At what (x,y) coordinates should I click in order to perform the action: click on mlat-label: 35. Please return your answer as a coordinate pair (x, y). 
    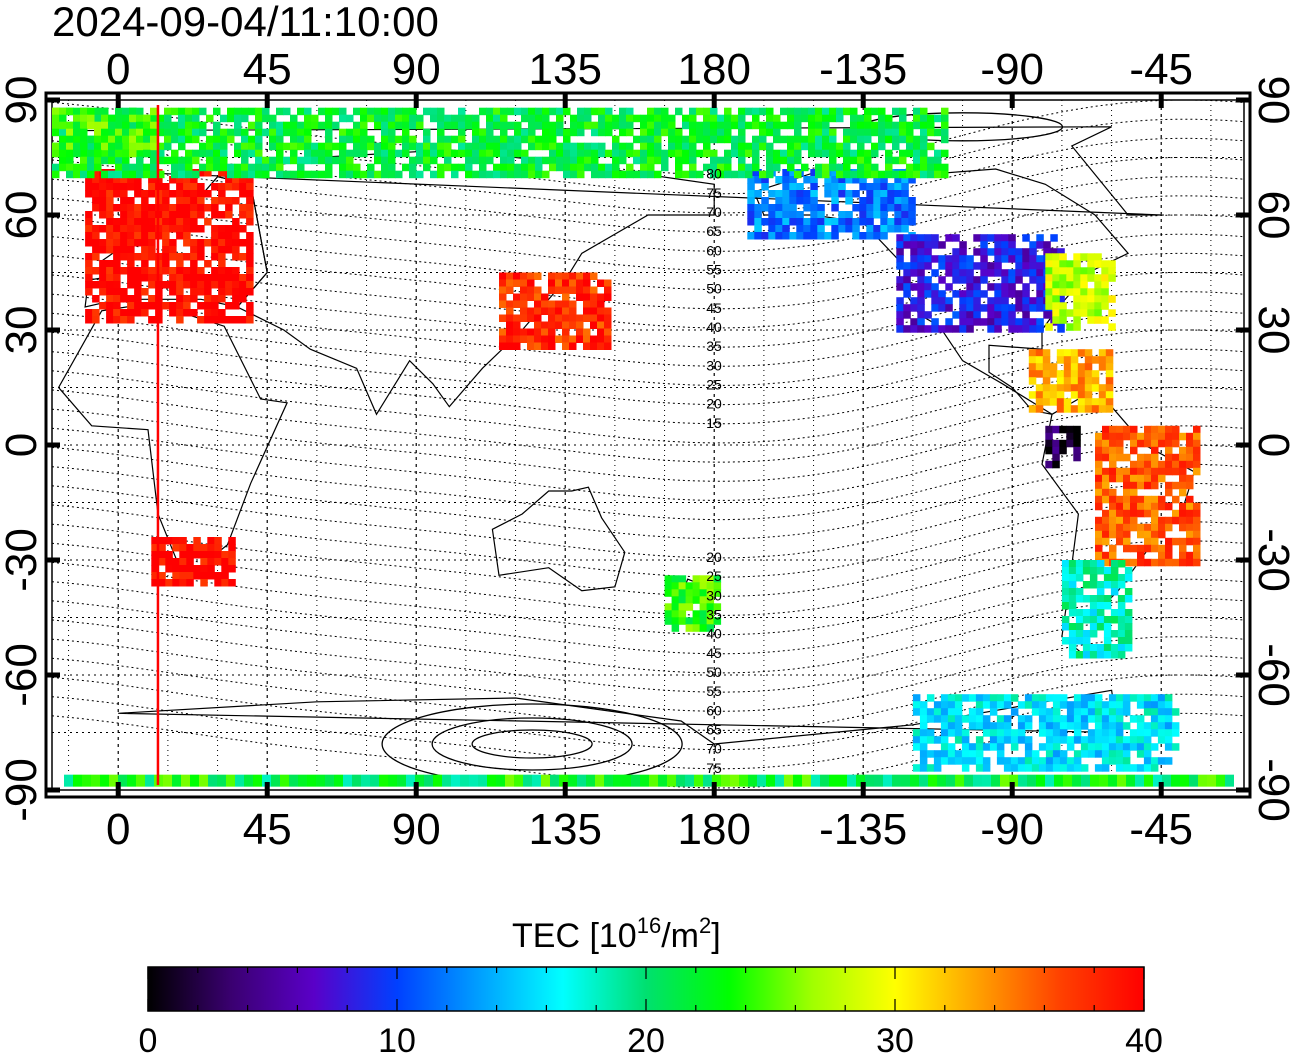
    Looking at the image, I should click on (714, 614).